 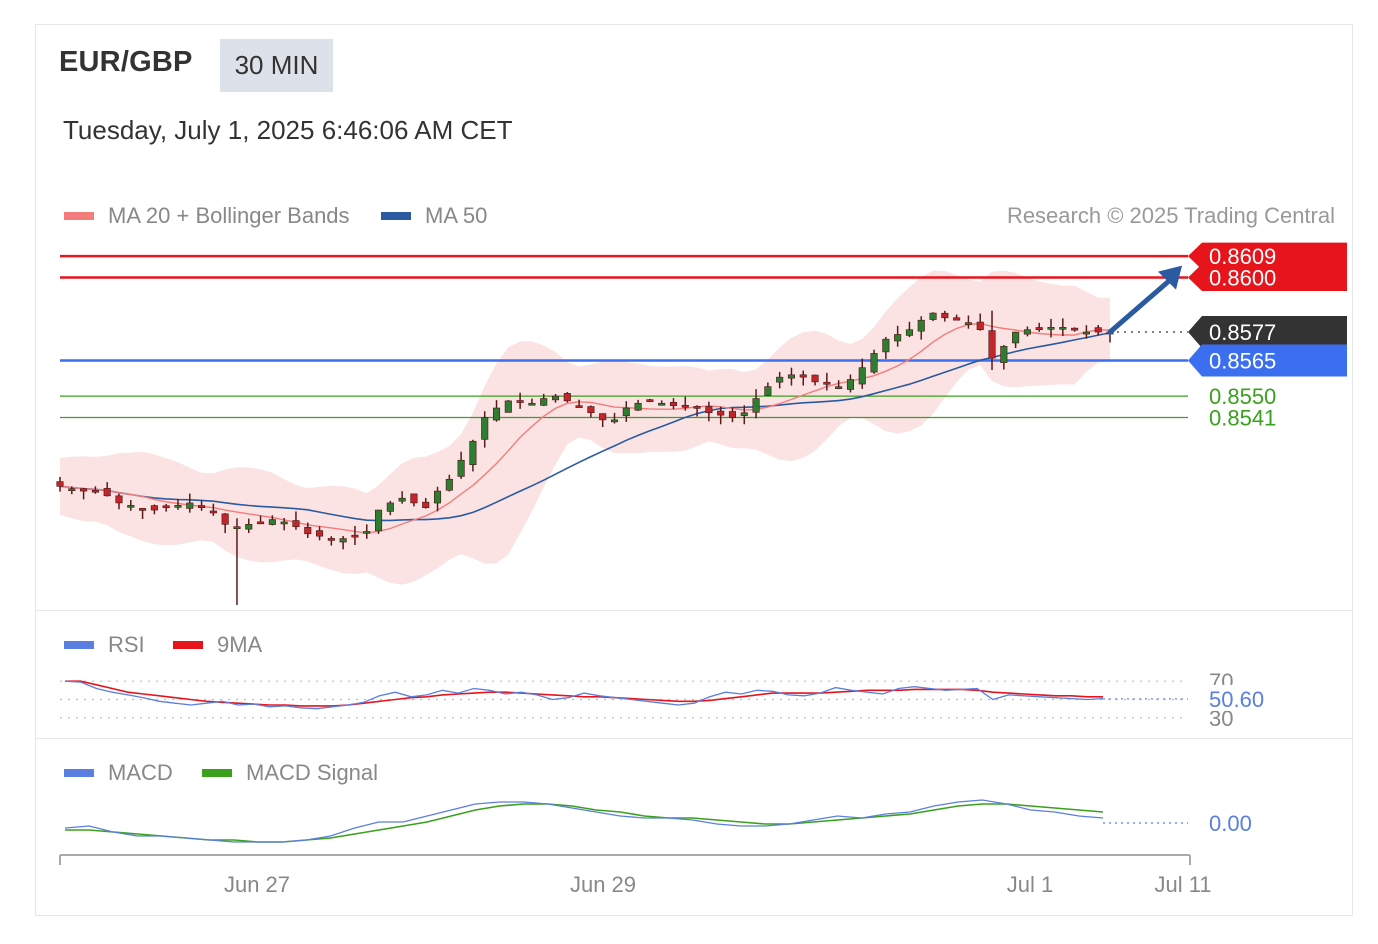 I want to click on legend-9ma-swatch, so click(x=188, y=645).